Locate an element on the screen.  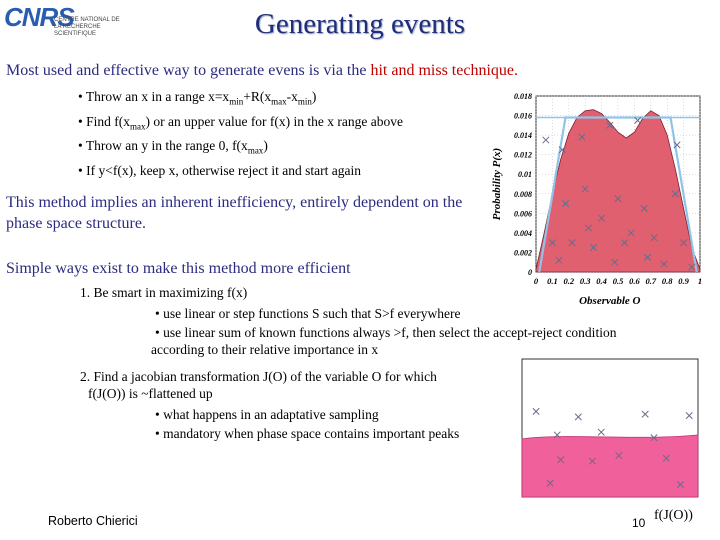
probability-curve is located at coordinates (618, 191).